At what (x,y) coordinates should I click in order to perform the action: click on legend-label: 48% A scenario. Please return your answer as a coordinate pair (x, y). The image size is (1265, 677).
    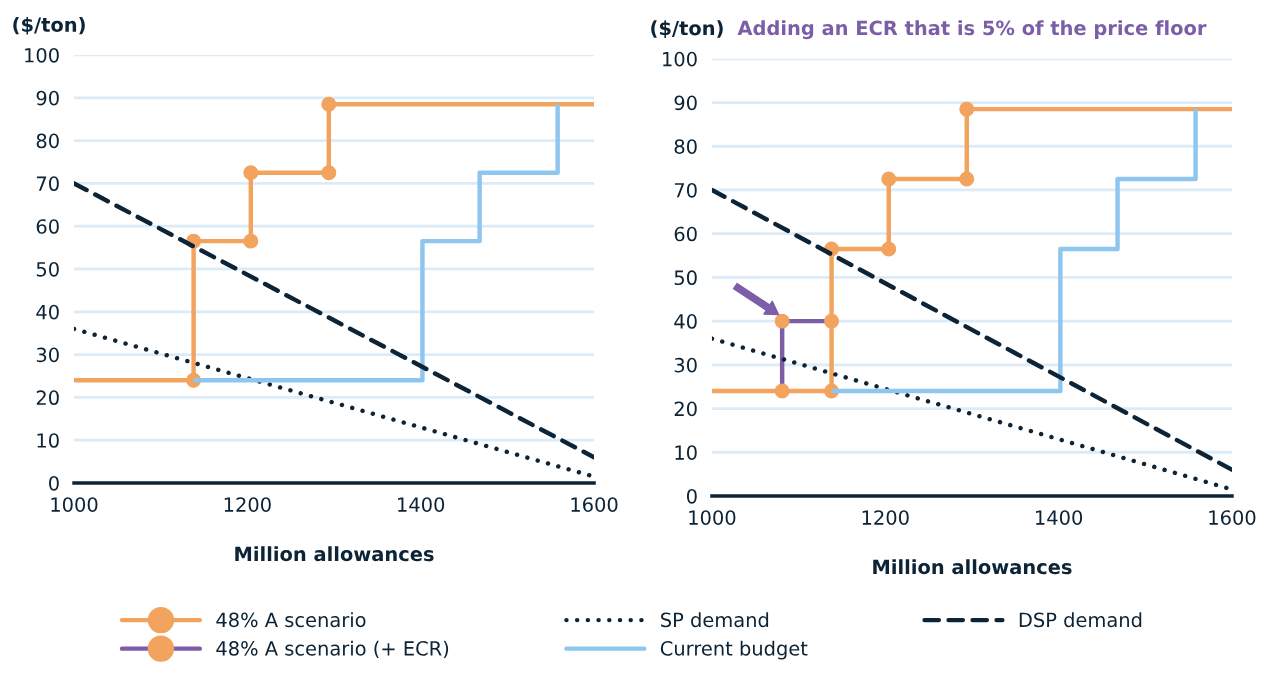
    Looking at the image, I should click on (291, 620).